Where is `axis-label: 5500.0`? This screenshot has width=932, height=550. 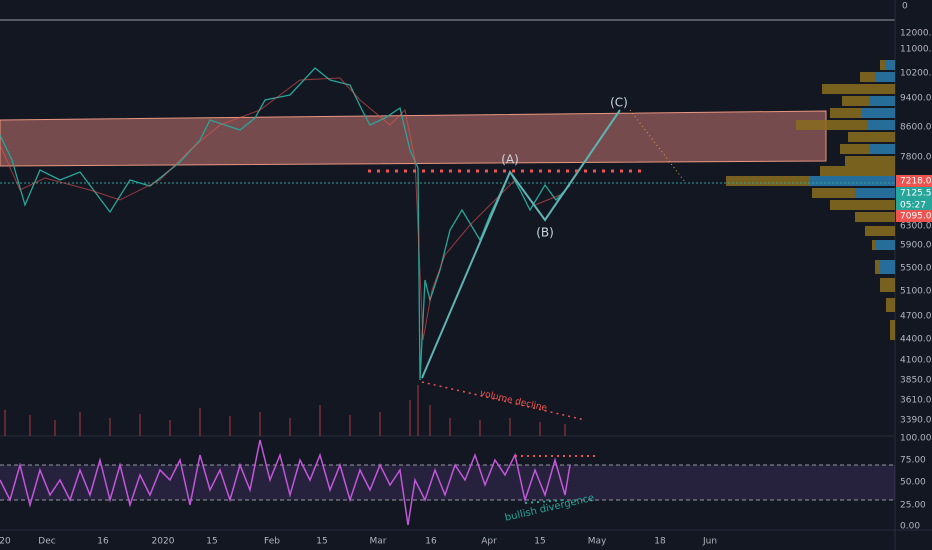
axis-label: 5500.0 is located at coordinates (916, 269).